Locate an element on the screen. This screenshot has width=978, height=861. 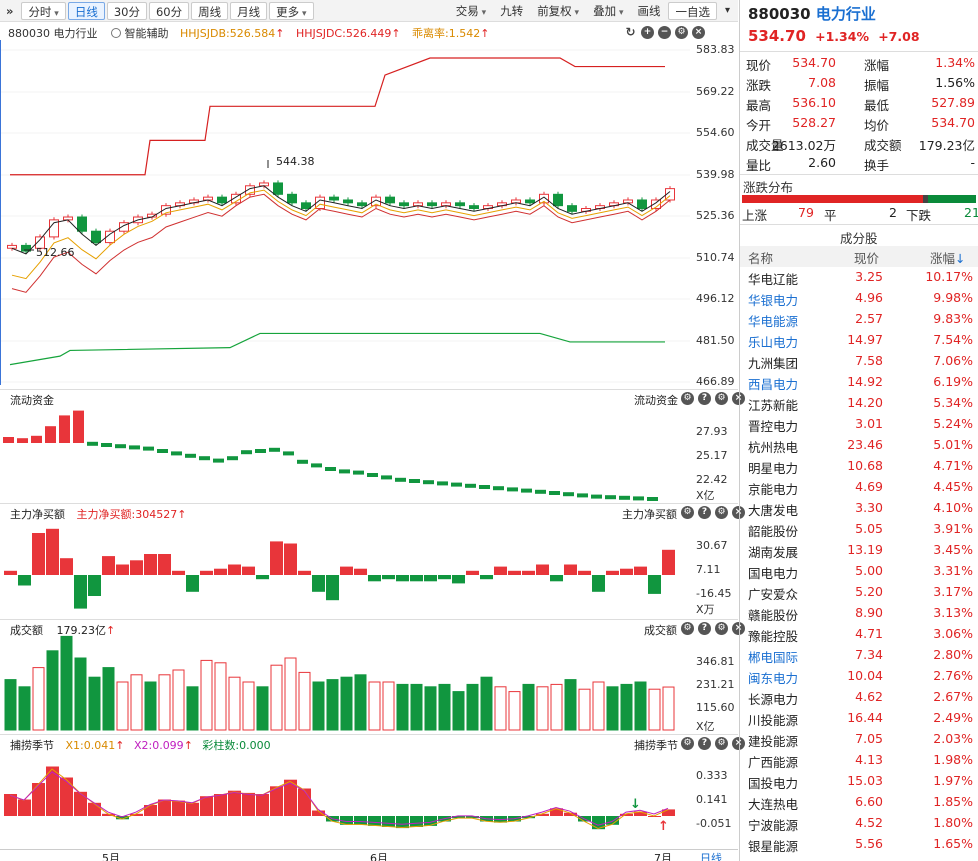
stock-name: 广安爱众 is located at coordinates (773, 594).